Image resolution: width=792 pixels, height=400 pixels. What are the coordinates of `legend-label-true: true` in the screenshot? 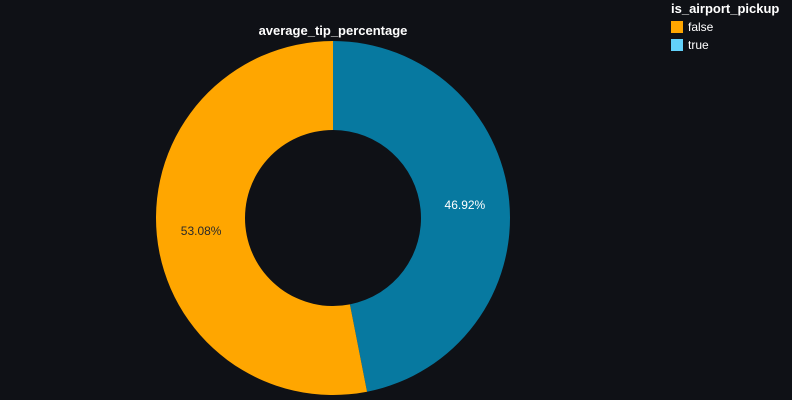 It's located at (698, 45).